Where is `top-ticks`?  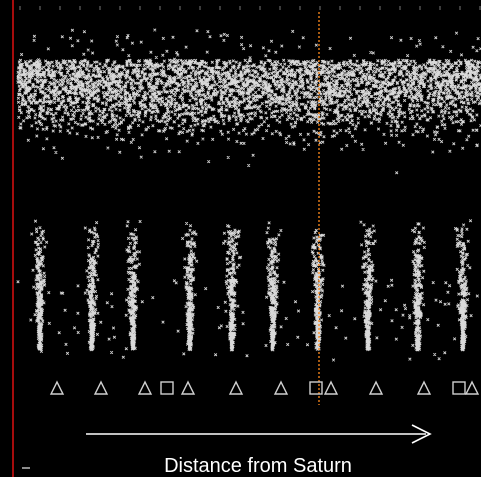 top-ticks is located at coordinates (250, 8).